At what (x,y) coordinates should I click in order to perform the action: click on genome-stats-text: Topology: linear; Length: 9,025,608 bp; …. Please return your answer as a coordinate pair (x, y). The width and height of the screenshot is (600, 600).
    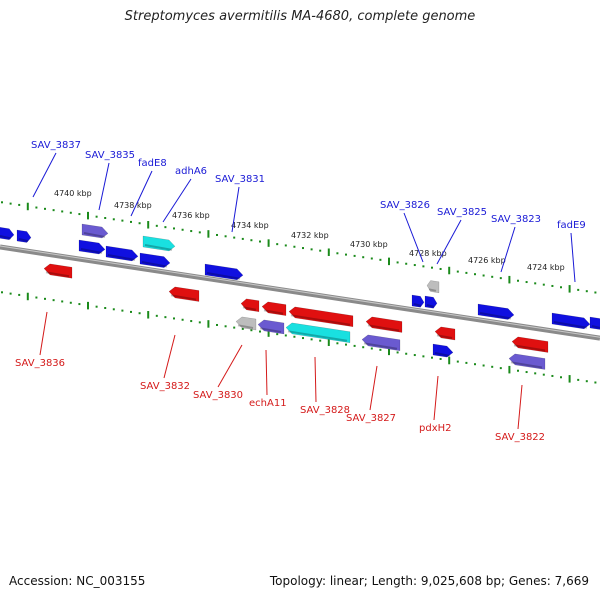
    Looking at the image, I should click on (429, 581).